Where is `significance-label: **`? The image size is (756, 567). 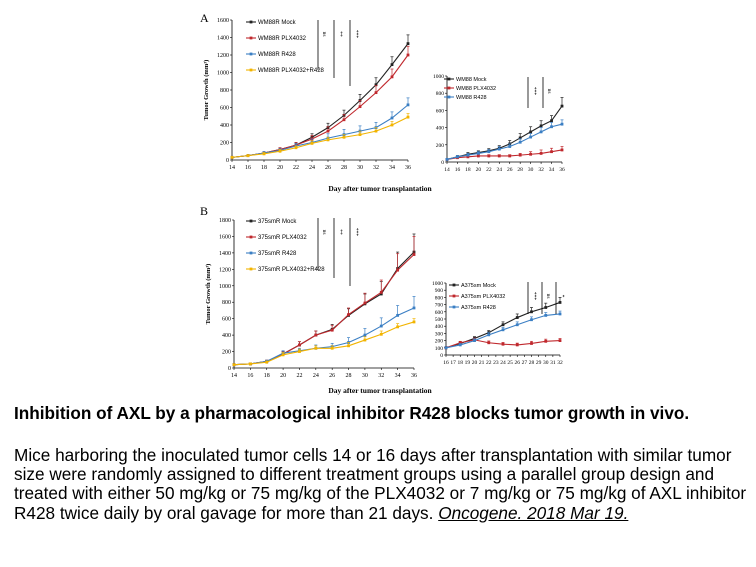
significance-label: ** is located at coordinates (340, 232).